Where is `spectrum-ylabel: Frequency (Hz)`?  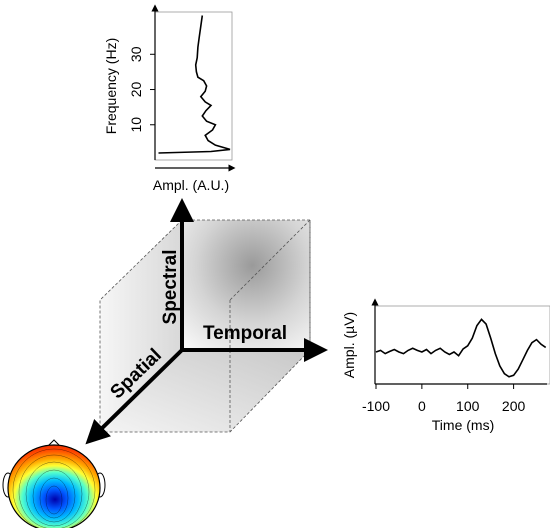
spectrum-ylabel: Frequency (Hz) is located at coordinates (111, 86).